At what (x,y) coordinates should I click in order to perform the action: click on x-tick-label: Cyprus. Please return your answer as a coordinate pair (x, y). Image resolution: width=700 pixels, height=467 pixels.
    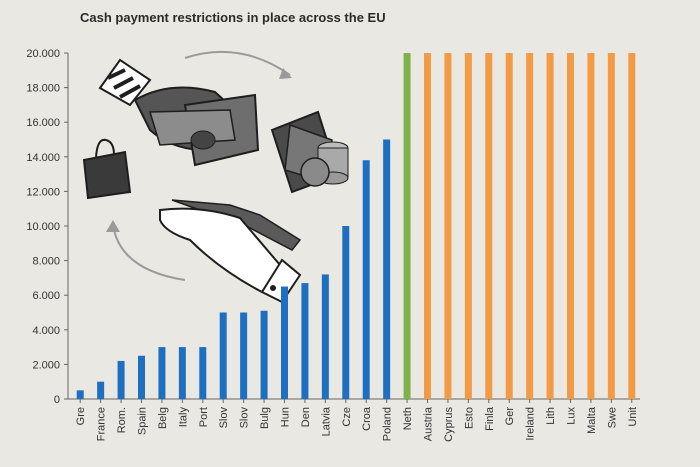
    Looking at the image, I should click on (449, 424).